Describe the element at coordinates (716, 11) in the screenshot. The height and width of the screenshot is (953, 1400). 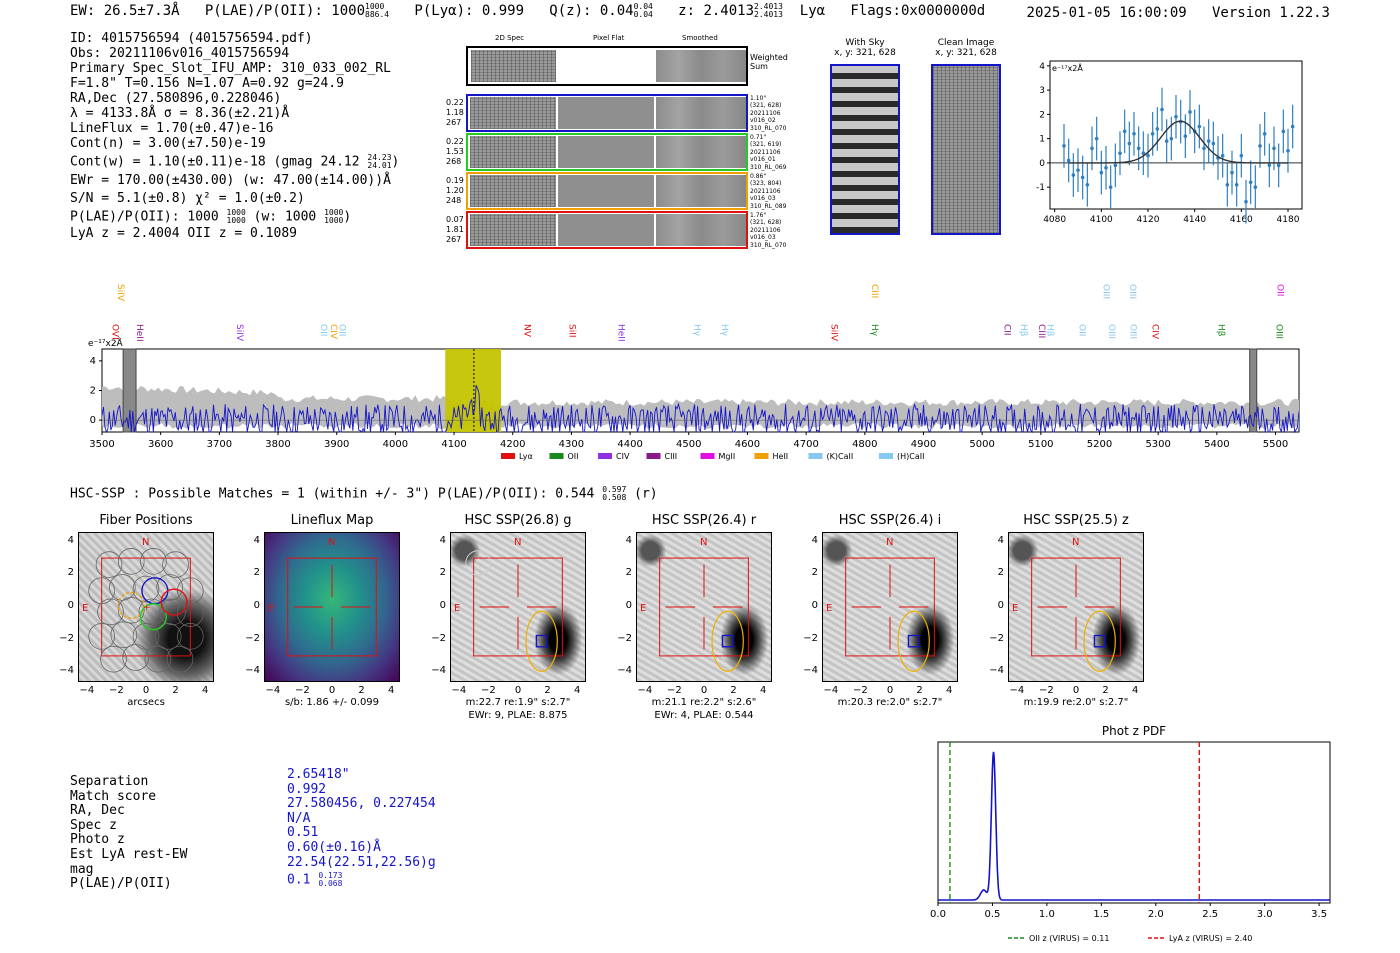
I see `header-z: z: 2.4013` at that location.